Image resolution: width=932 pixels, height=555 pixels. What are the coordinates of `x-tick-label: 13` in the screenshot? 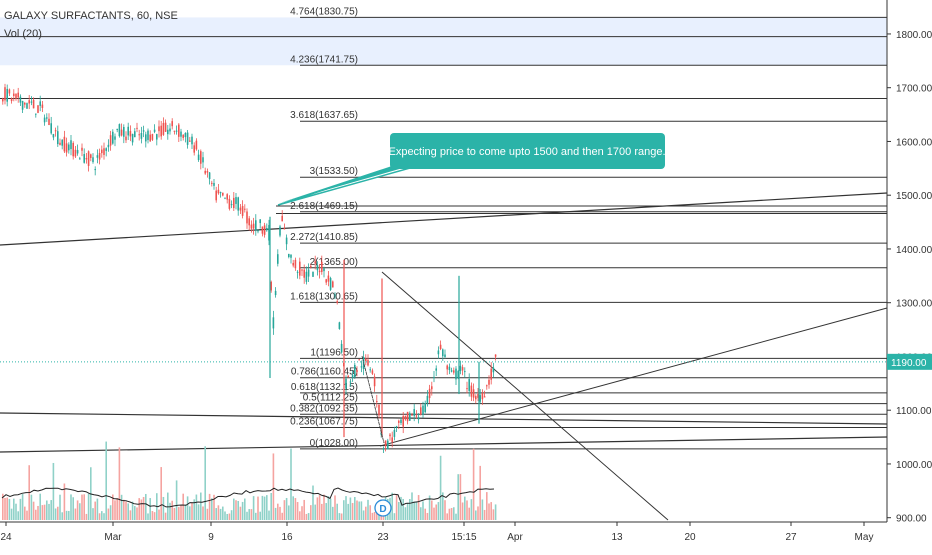 It's located at (617, 537).